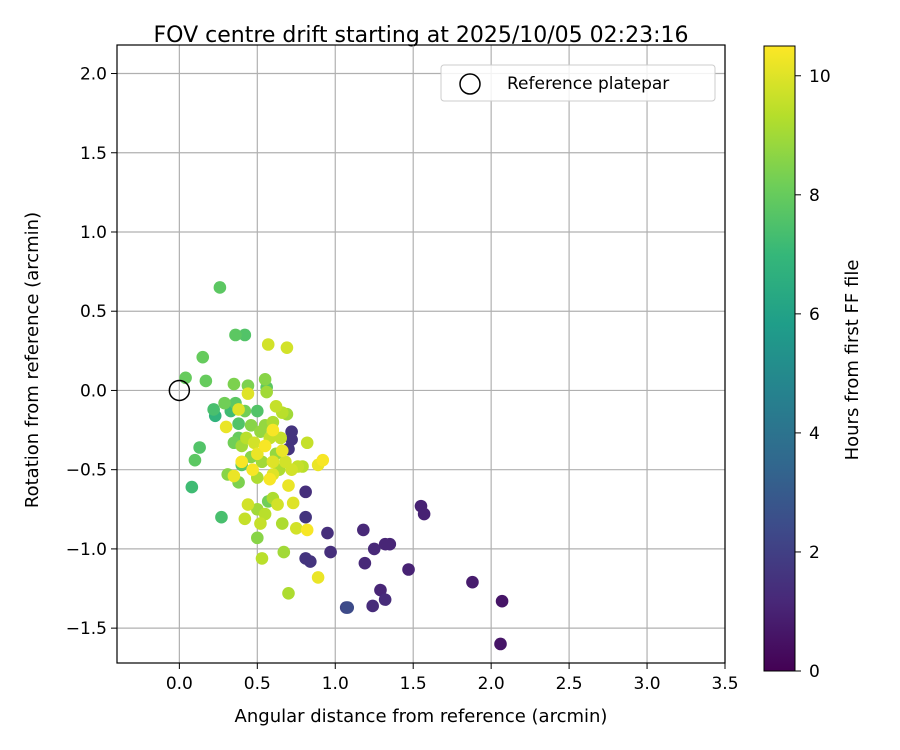 Image resolution: width=900 pixels, height=750 pixels. Describe the element at coordinates (93, 75) in the screenshot. I see `y-tick-label: 2.0` at that location.